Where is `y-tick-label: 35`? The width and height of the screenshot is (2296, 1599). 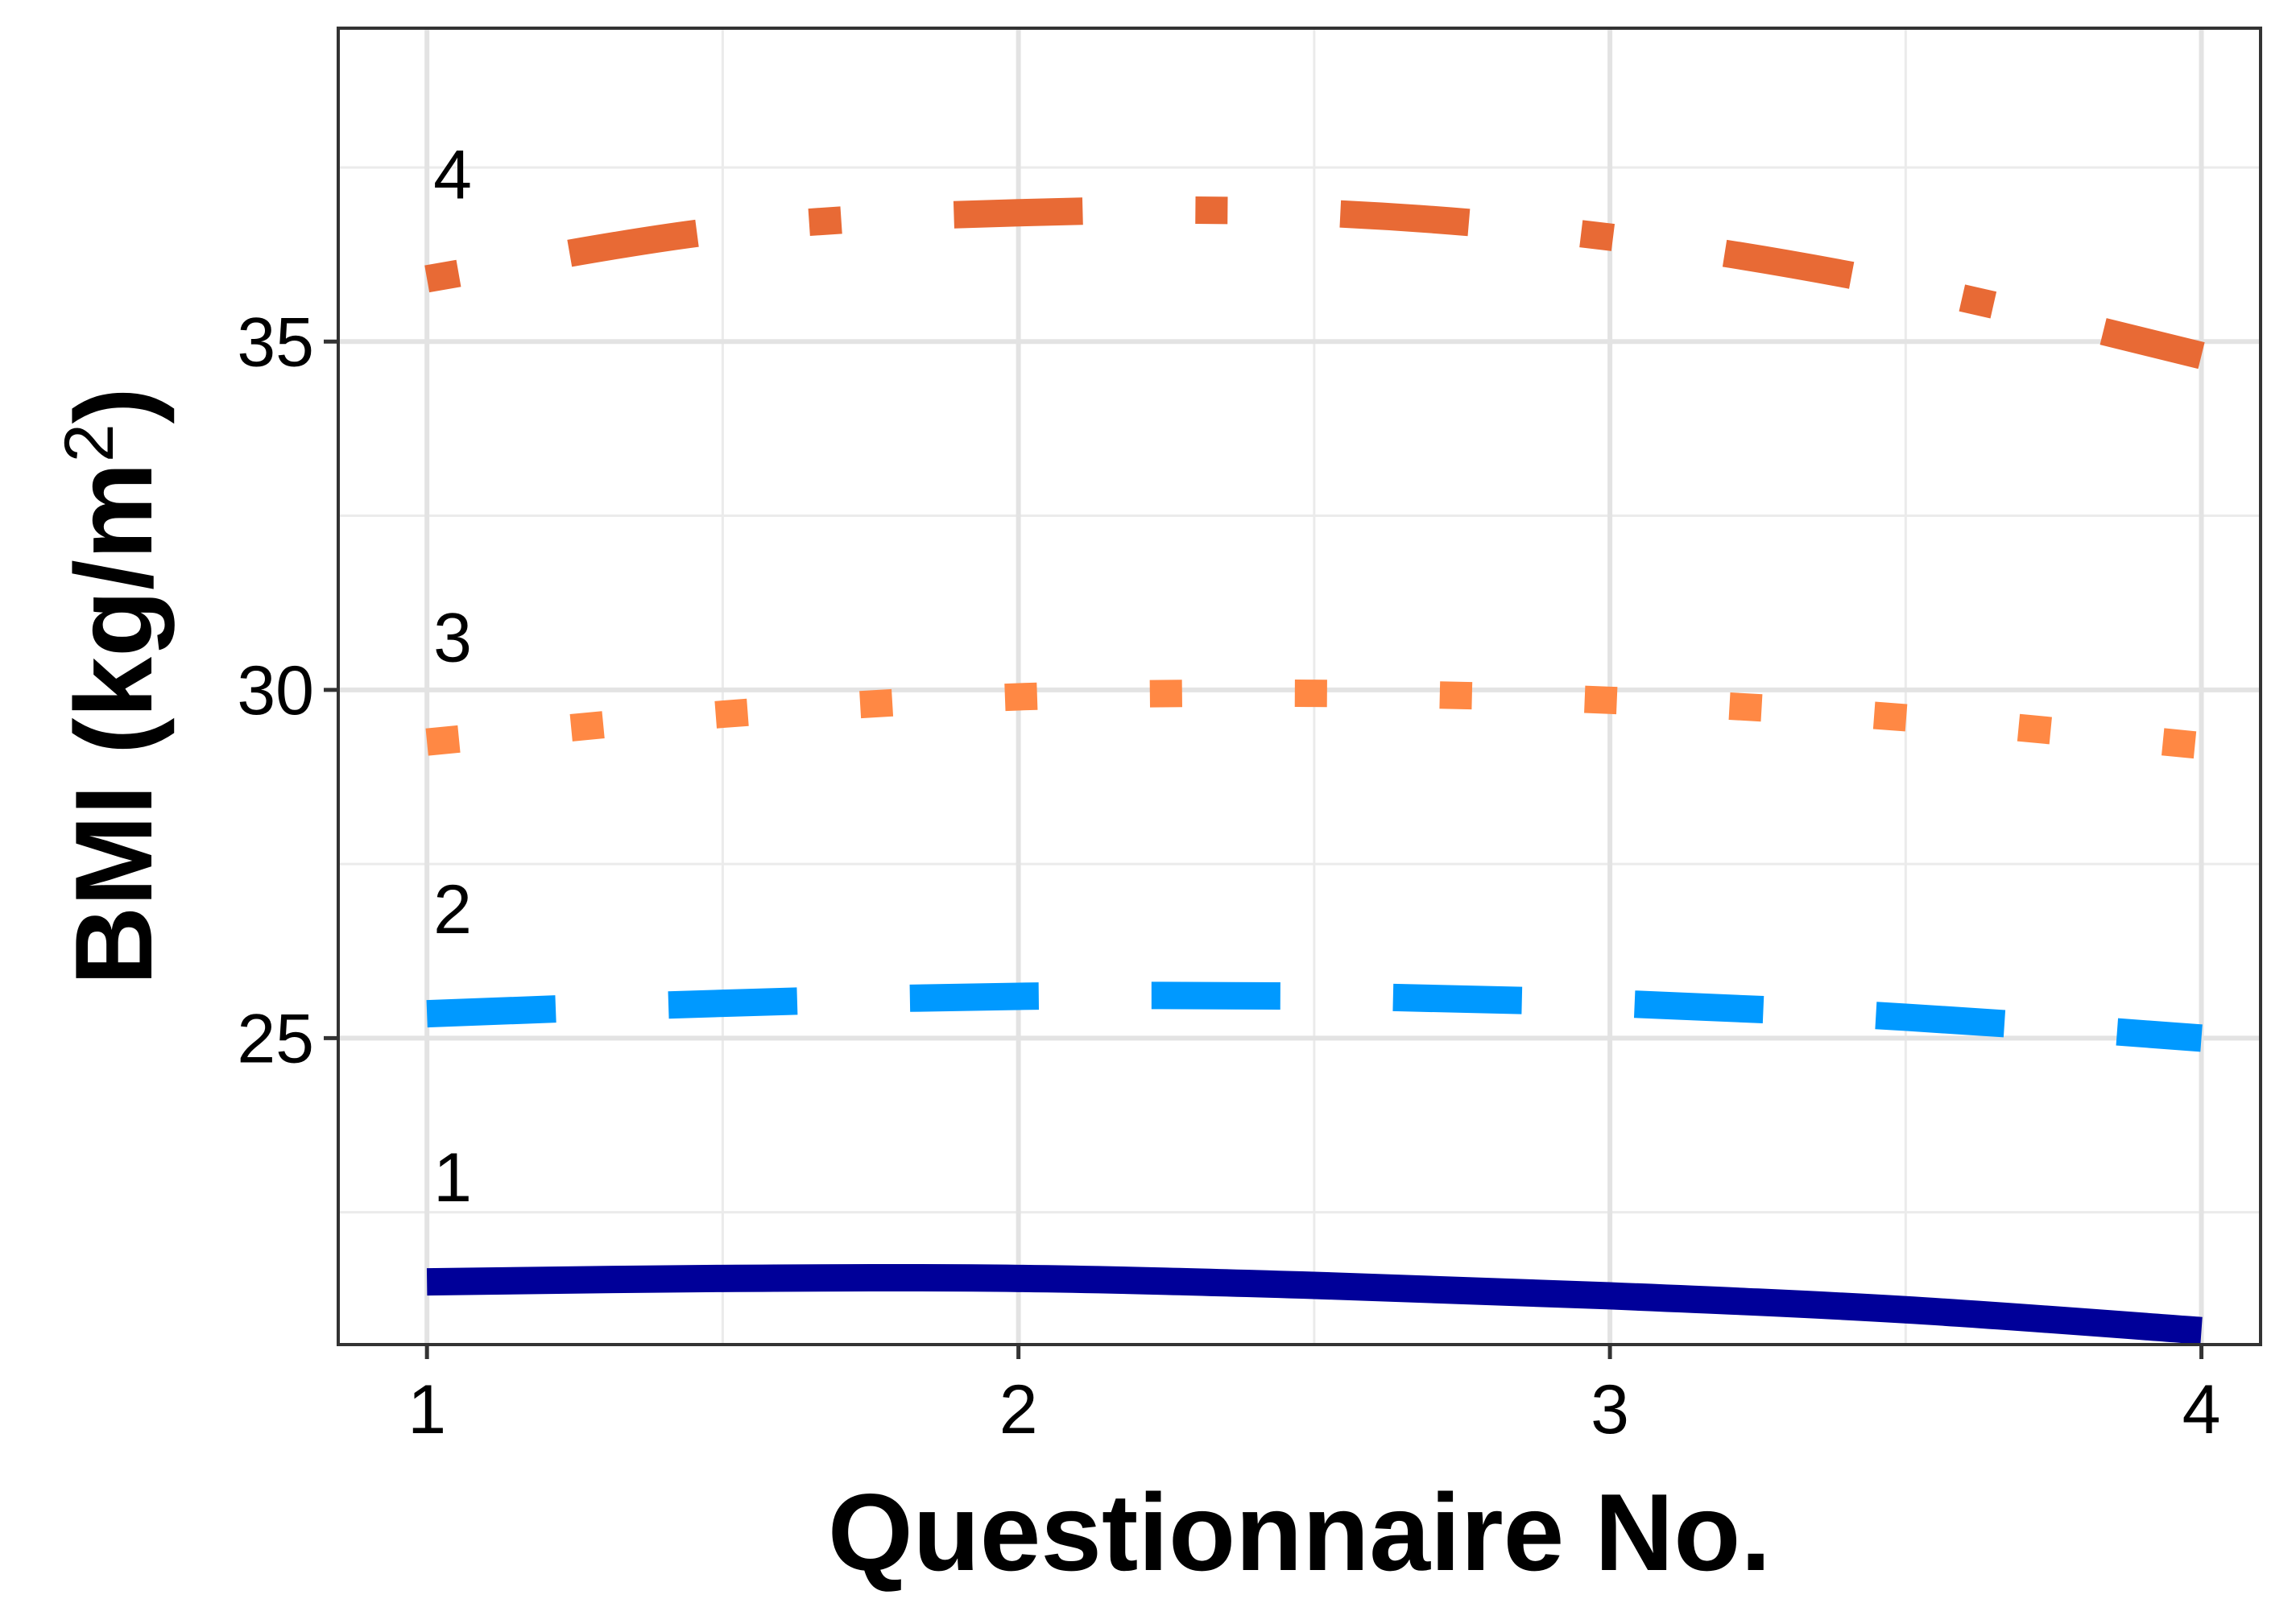
y-tick-label: 35 is located at coordinates (275, 342).